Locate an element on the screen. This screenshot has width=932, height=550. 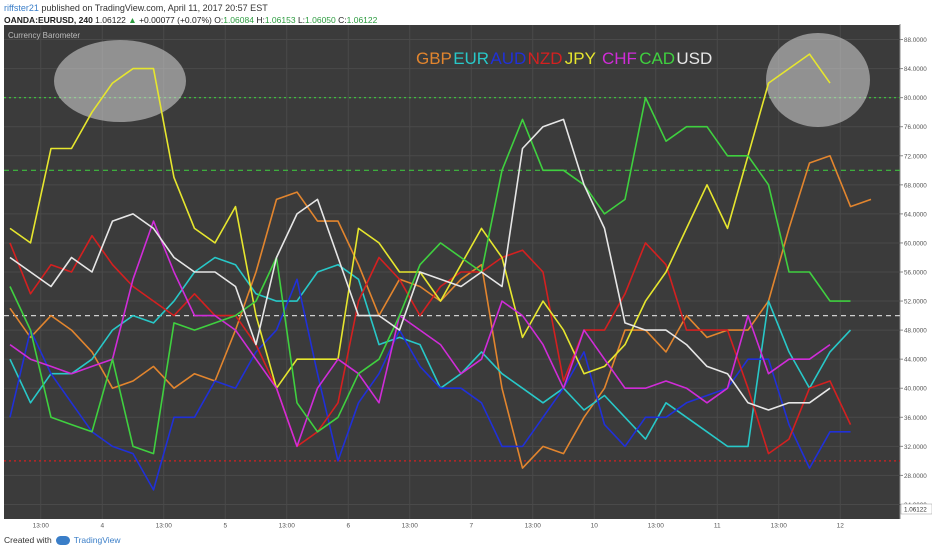
footer: Created with TradingView is located at coordinates (62, 540).